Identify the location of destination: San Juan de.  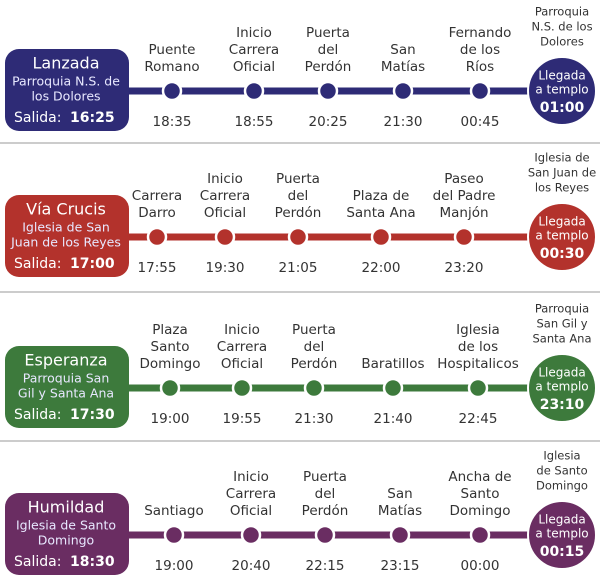
(562, 173).